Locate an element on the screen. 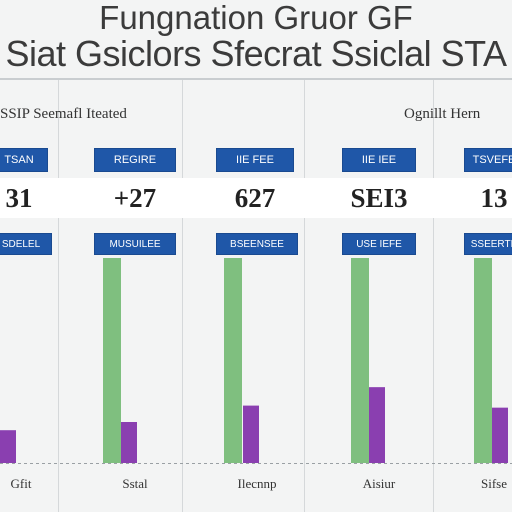  x-tick-label: Gfit is located at coordinates (21, 483).